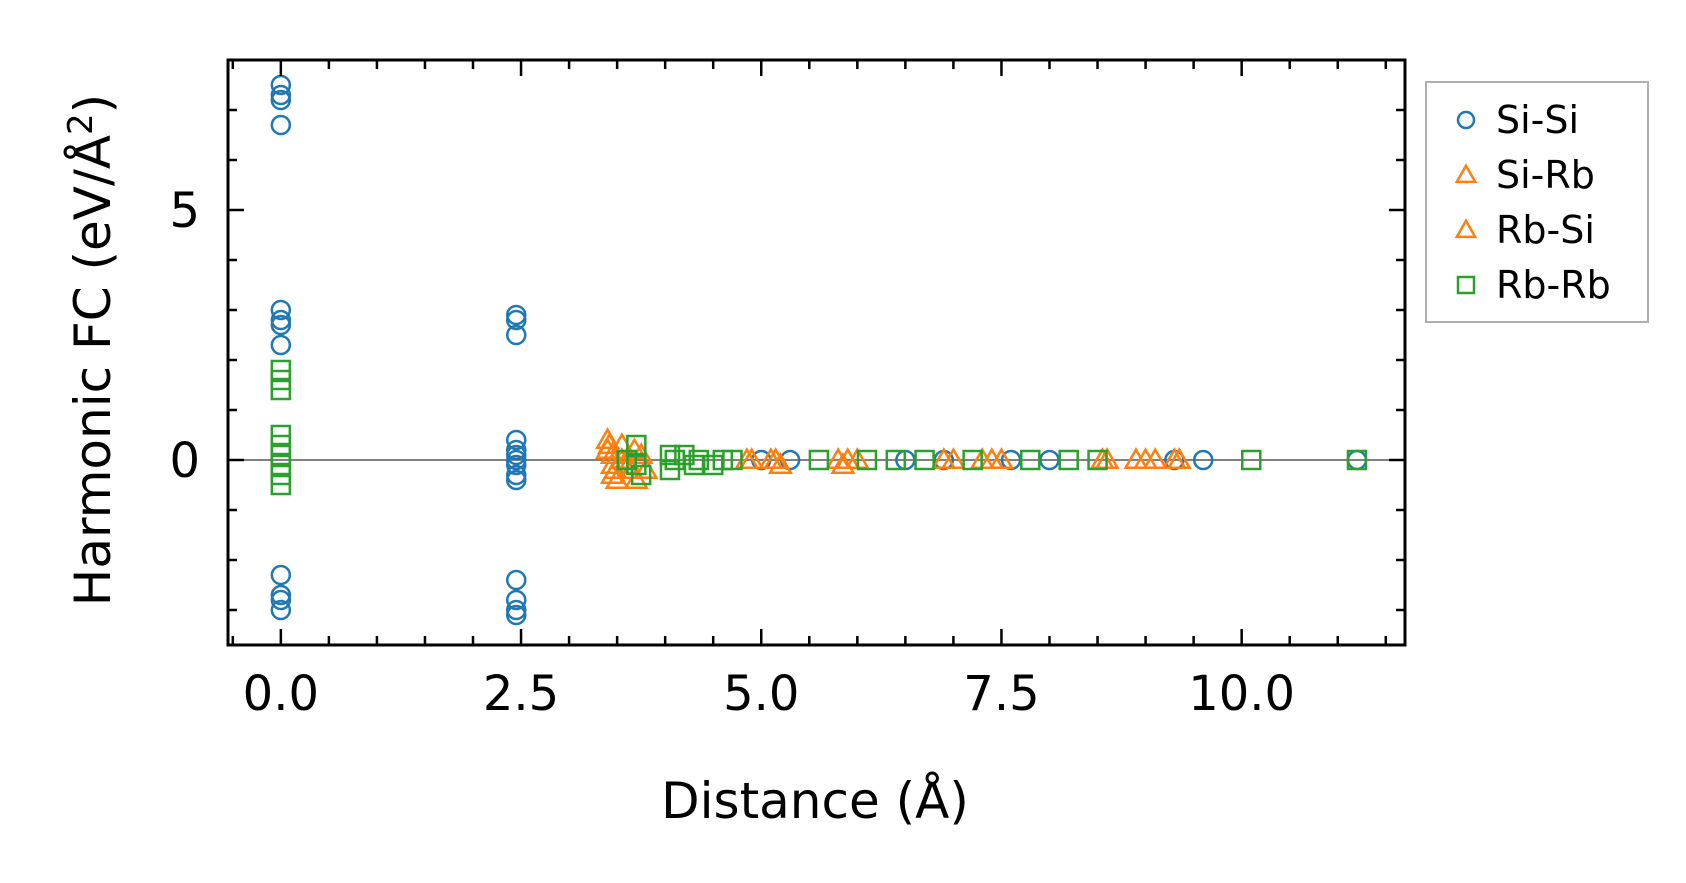 The height and width of the screenshot is (883, 1686). Describe the element at coordinates (521, 694) in the screenshot. I see `x-tick-label: 2.5` at that location.